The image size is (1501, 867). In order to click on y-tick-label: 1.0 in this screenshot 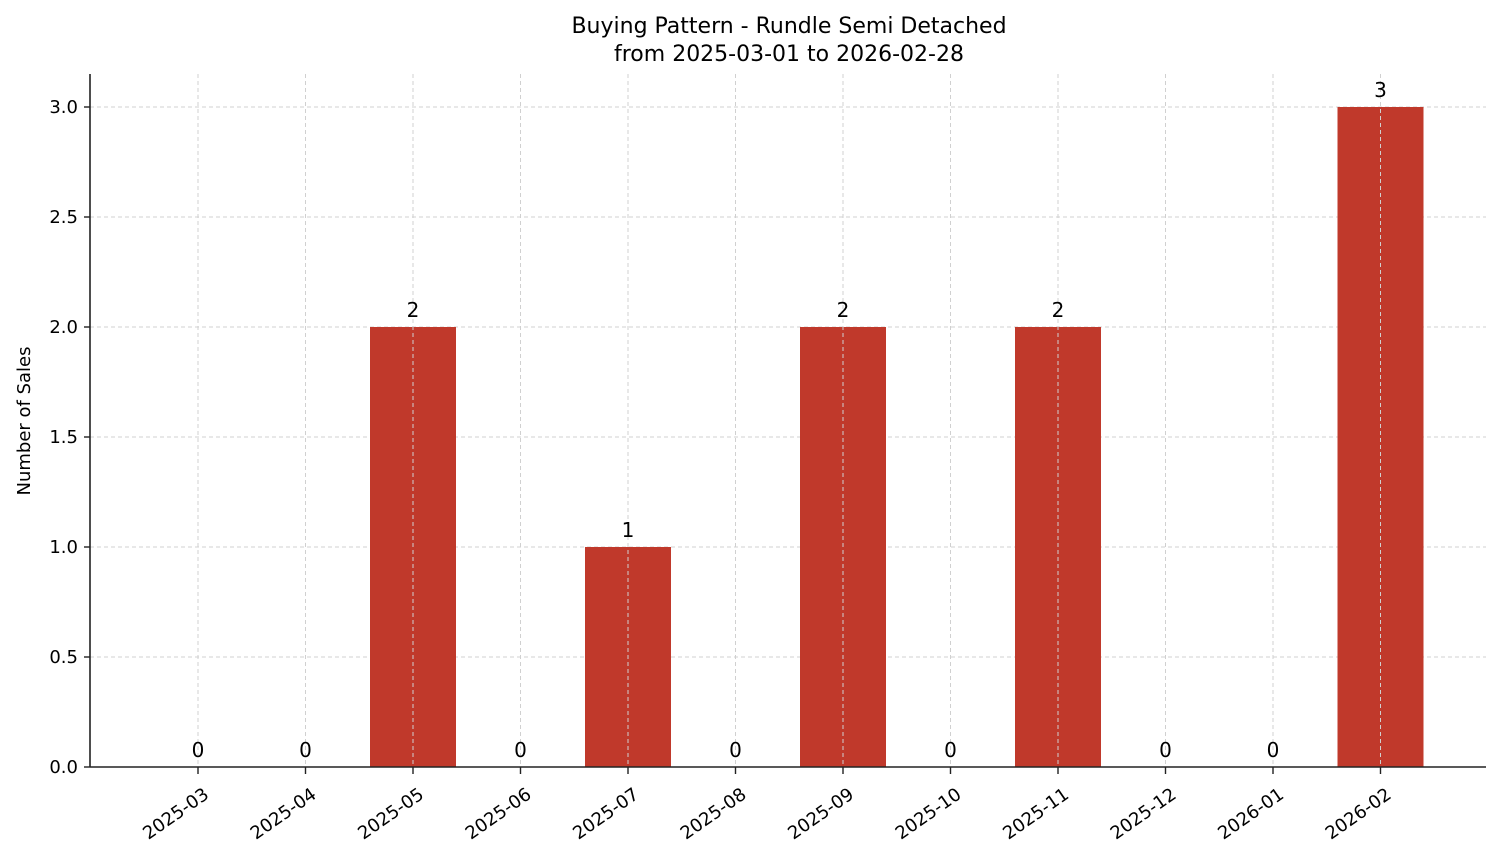, I will do `click(63, 547)`.